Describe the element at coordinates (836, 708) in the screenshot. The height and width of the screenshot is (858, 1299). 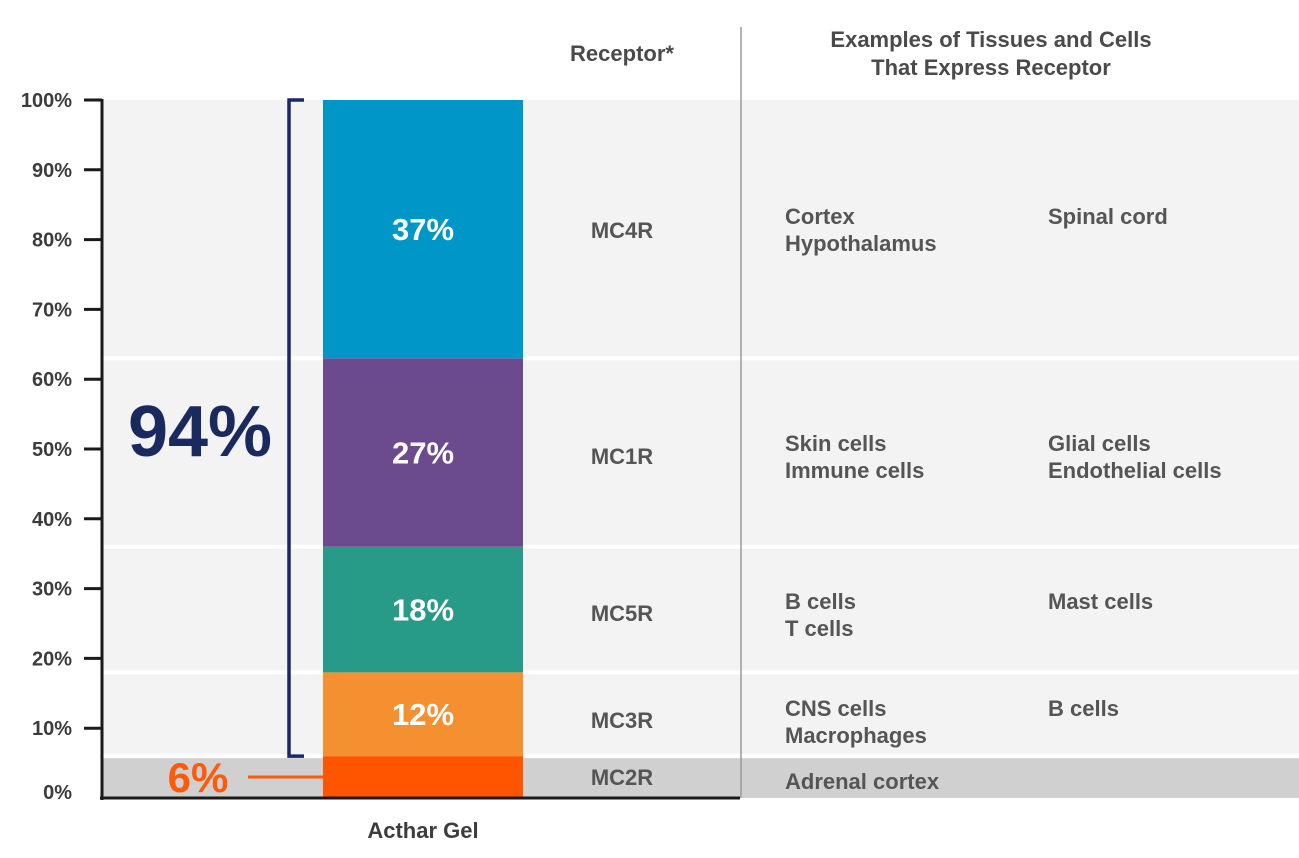
I see `tissue-item: CNS cells` at that location.